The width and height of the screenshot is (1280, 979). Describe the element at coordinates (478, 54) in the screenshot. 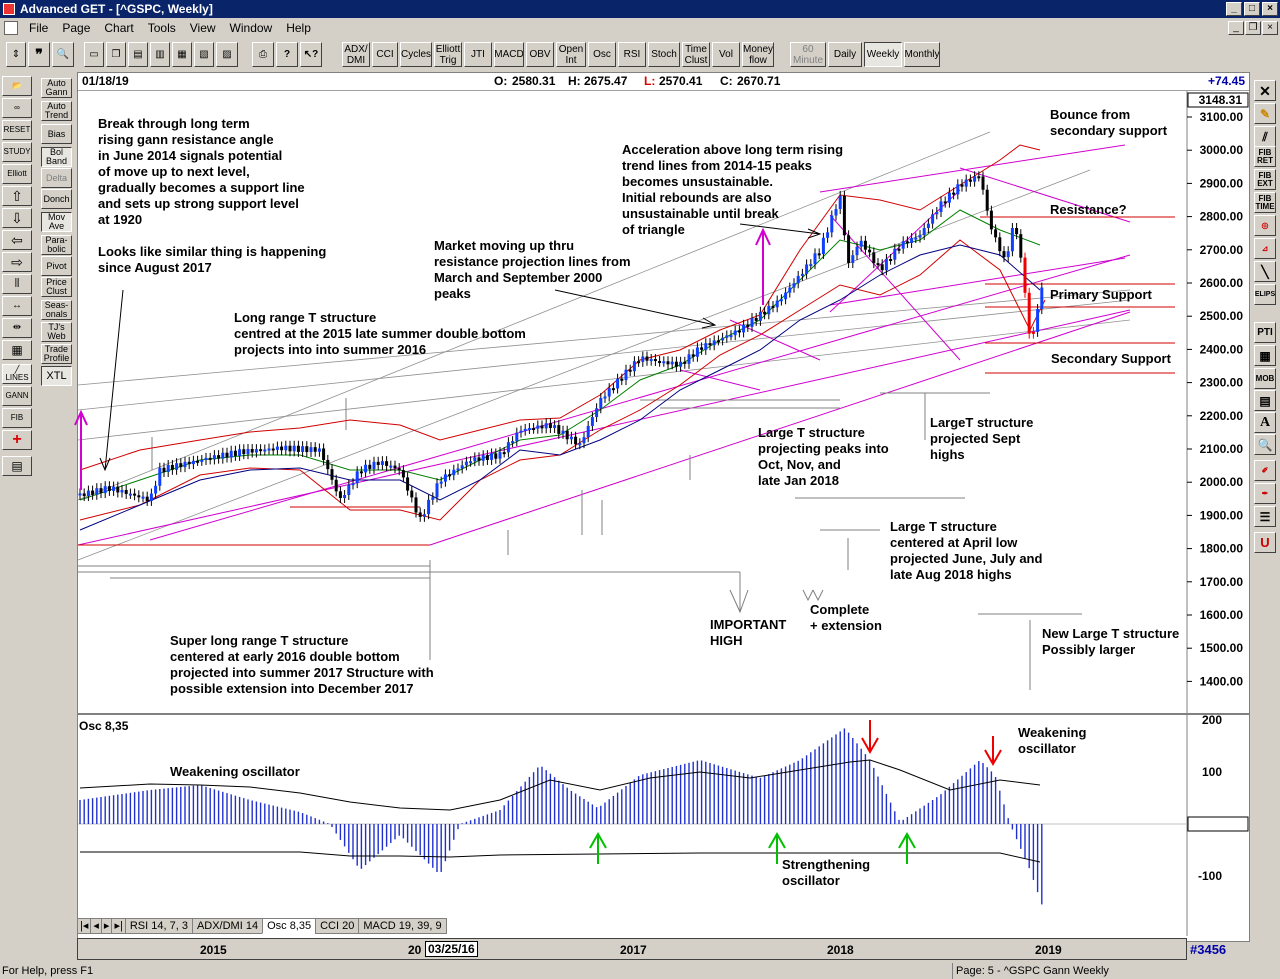

I see `indicator-jti-button: JTI` at that location.